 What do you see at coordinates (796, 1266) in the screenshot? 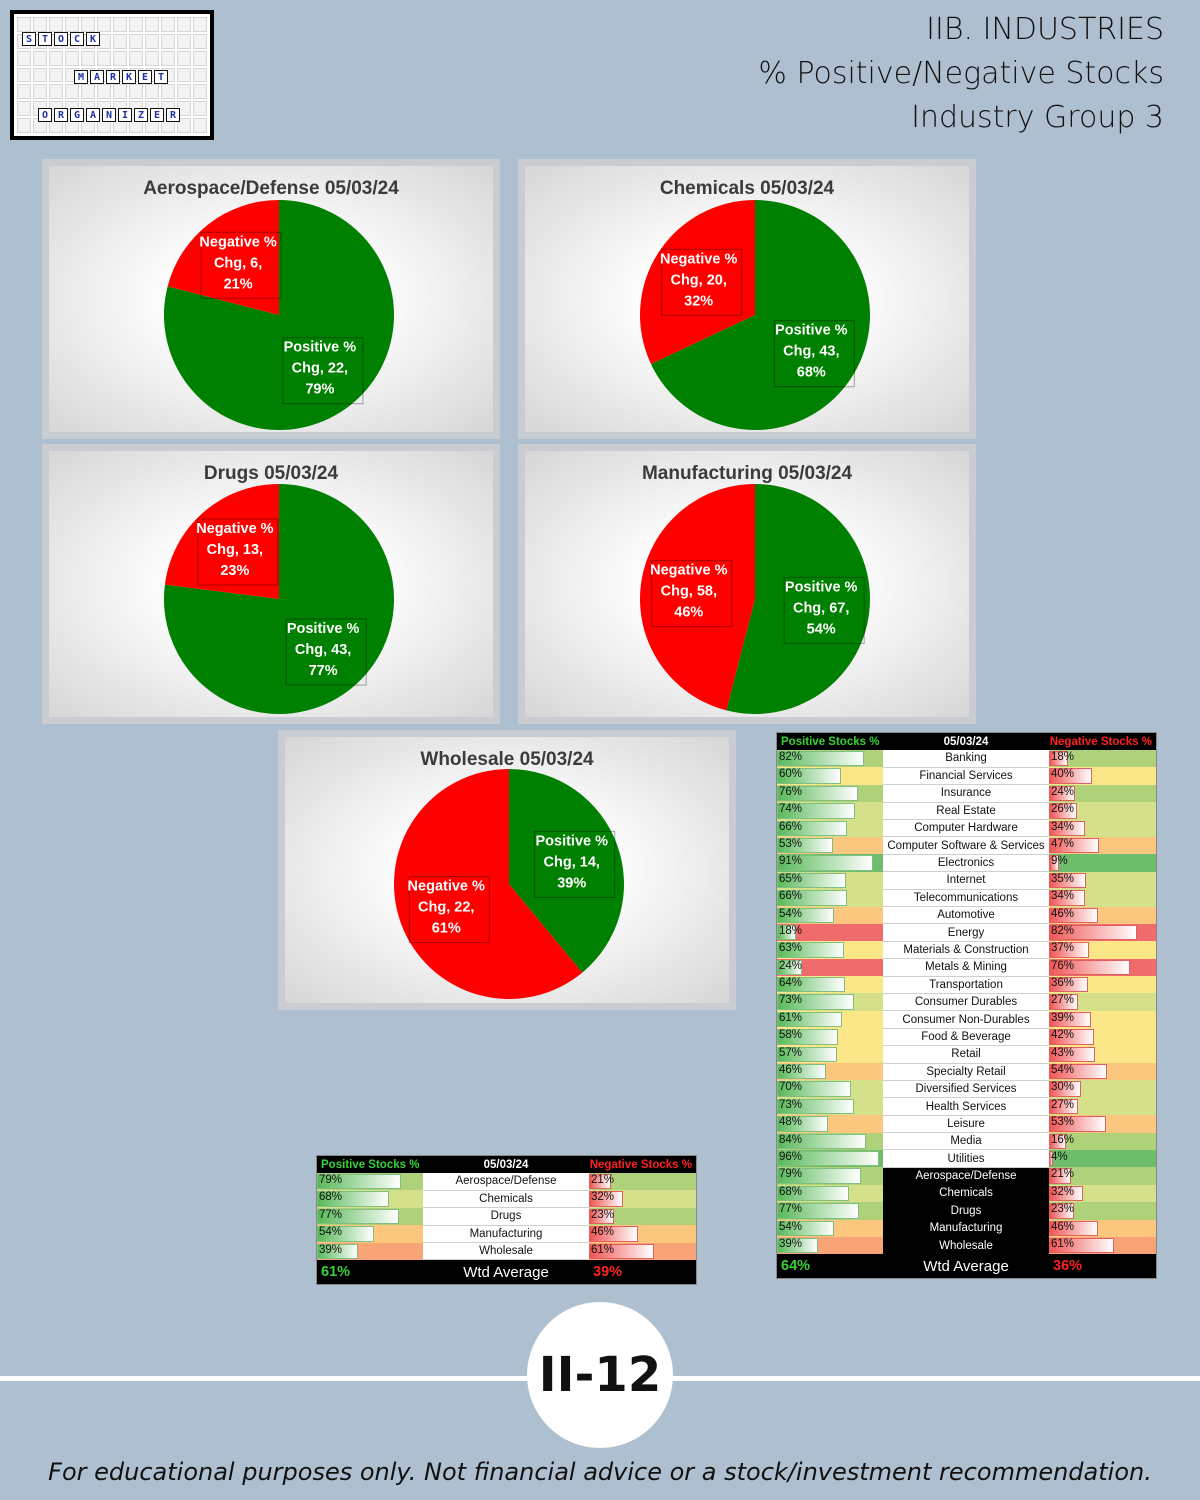
I see `footer-positive-average: 64%` at bounding box center [796, 1266].